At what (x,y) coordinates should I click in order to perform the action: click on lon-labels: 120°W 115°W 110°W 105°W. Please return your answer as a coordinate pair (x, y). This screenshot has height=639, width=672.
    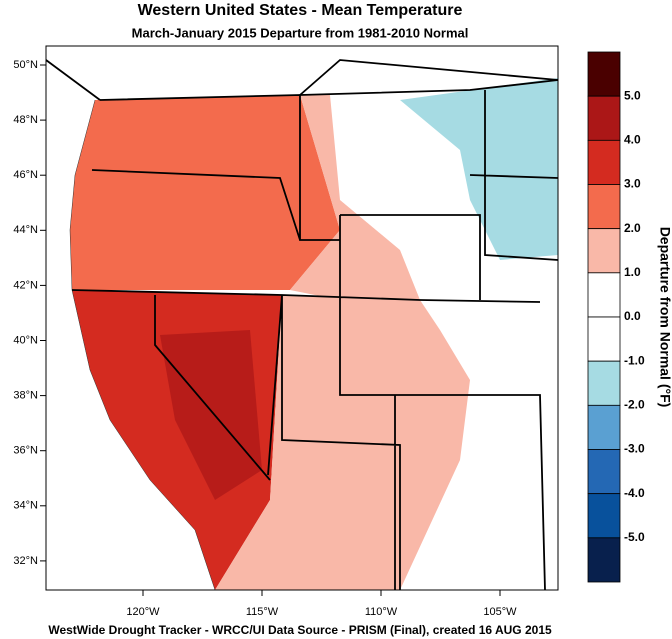
    Looking at the image, I should click on (321, 604).